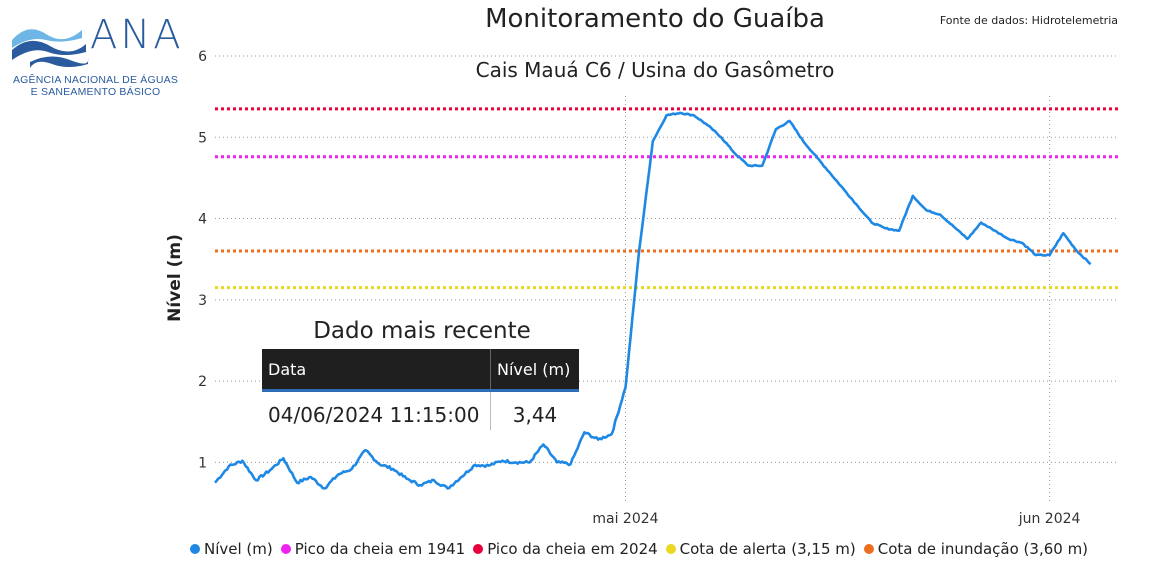  I want to click on legend-item: Cota de inundação (3,60 m), so click(976, 549).